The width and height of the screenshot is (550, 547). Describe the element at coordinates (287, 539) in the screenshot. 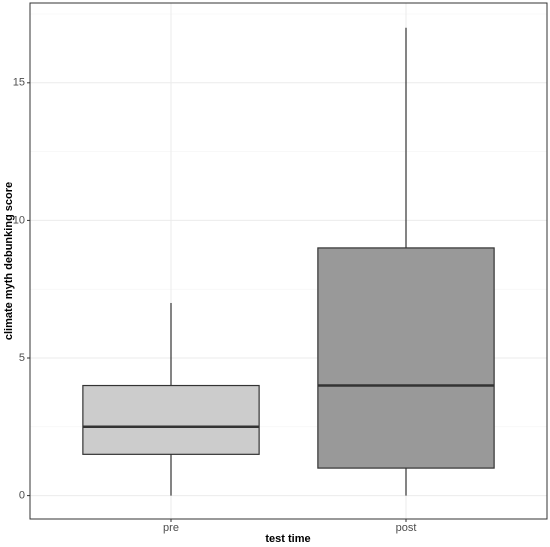

I see `x-axis-title: test time` at that location.